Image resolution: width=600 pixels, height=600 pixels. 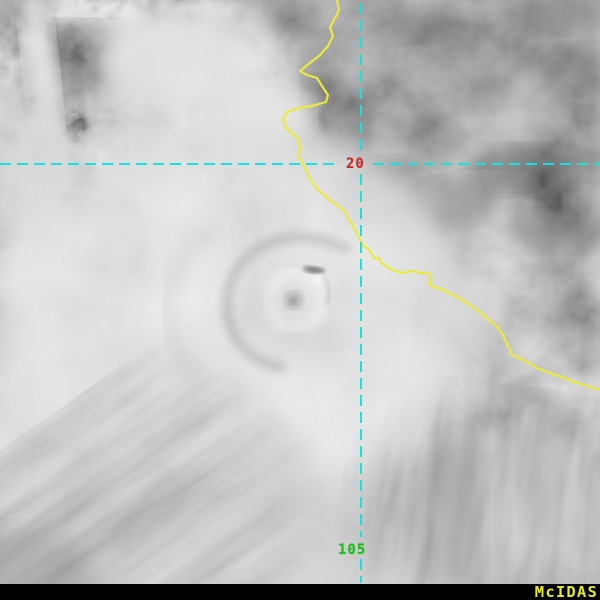 I want to click on latitude-label: 20, so click(x=355, y=164).